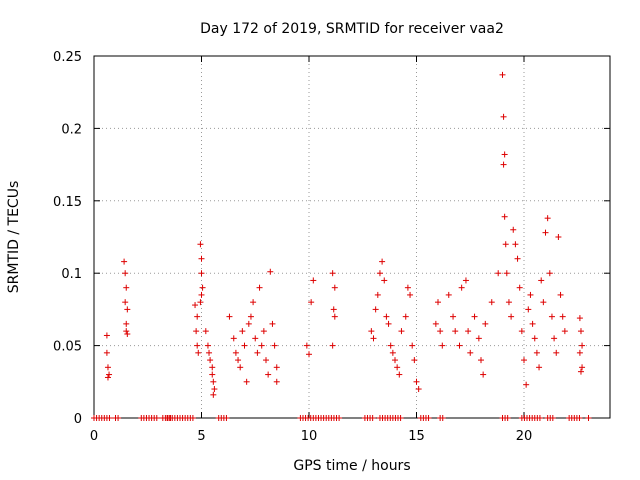 This screenshot has width=640, height=480. Describe the element at coordinates (67, 238) in the screenshot. I see `y-tick-labels: 0 0.05 0.1 0.15 0.2 0.25` at that location.